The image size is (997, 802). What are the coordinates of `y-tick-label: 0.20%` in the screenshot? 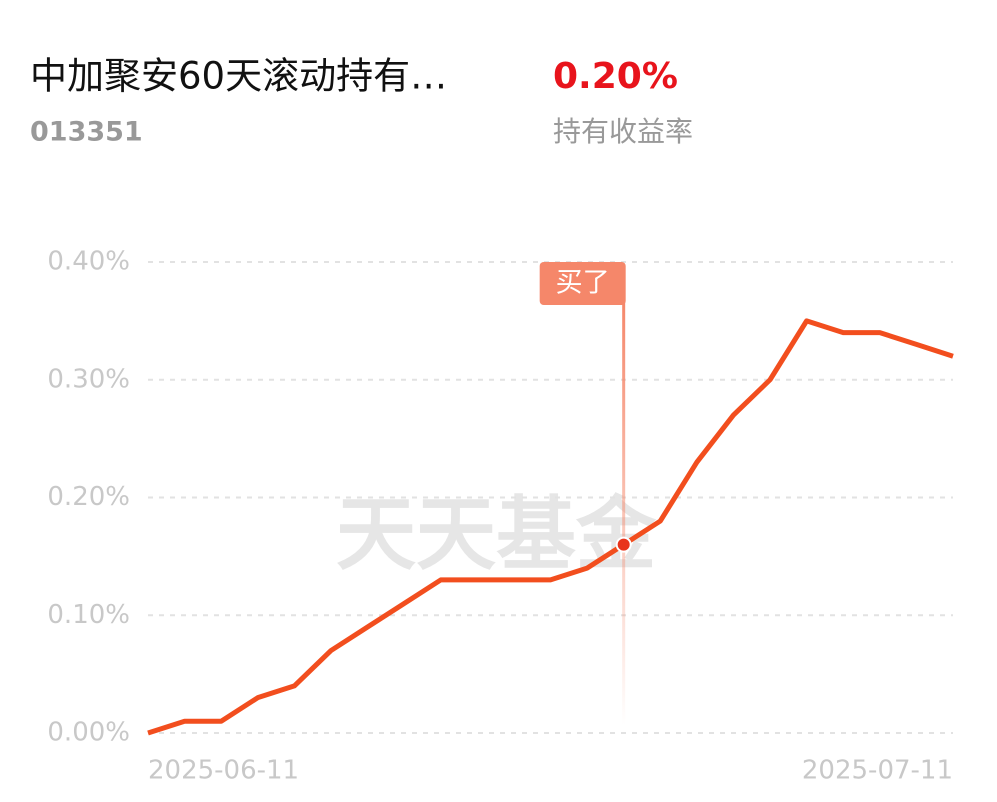 It's located at (88, 497).